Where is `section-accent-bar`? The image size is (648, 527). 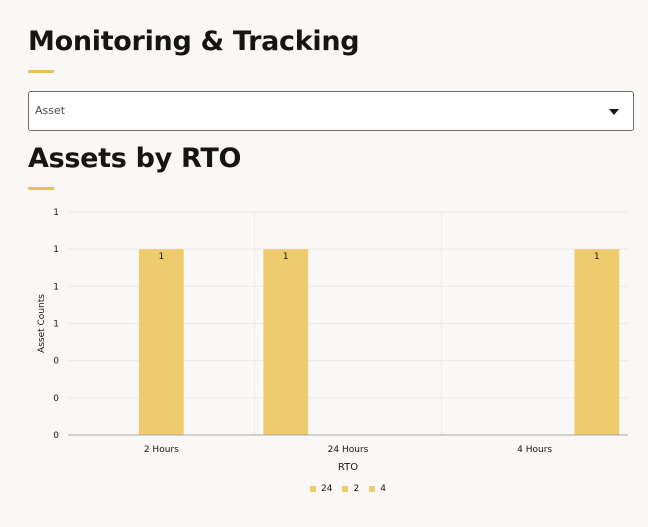 section-accent-bar is located at coordinates (41, 188).